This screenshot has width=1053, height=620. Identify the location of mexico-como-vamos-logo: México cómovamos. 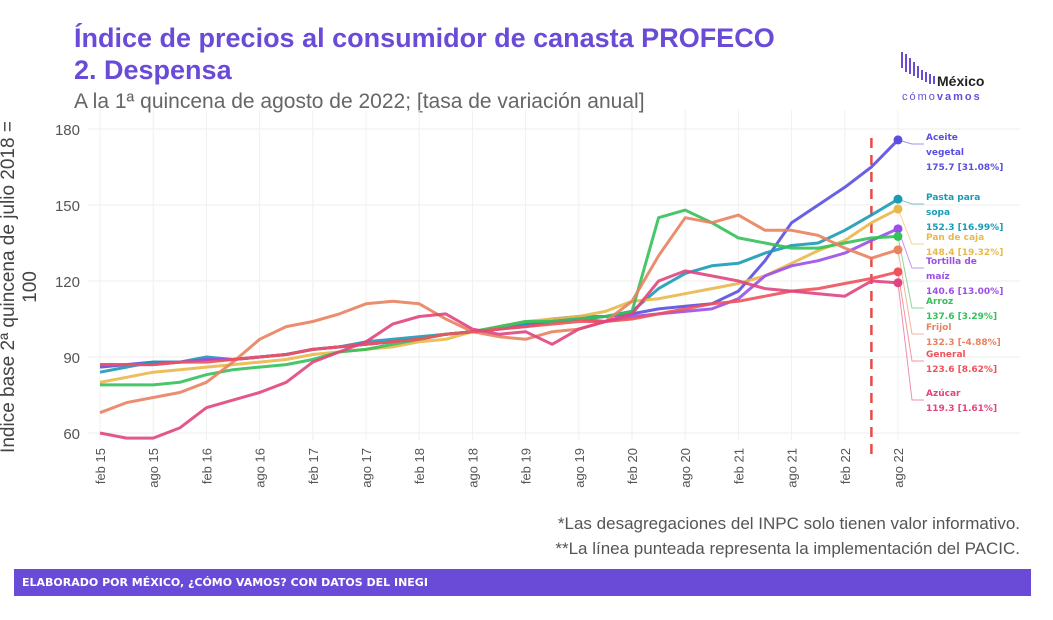
(958, 76).